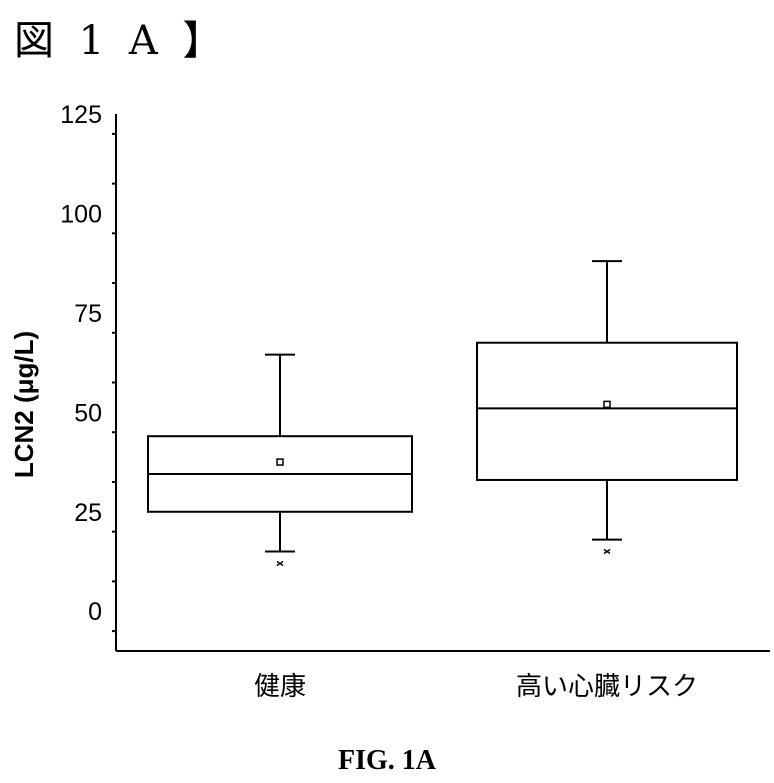 The width and height of the screenshot is (774, 783). I want to click on y-axis-title: LCN2 (μg/L), so click(24, 404).